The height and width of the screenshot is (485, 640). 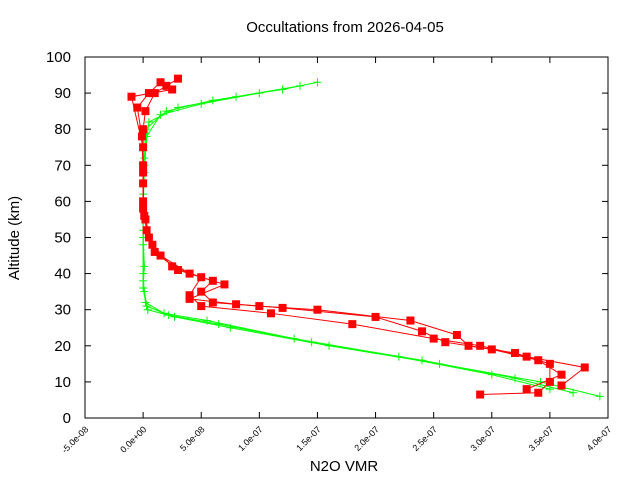 What do you see at coordinates (62, 93) in the screenshot?
I see `y-tick-label: 90` at bounding box center [62, 93].